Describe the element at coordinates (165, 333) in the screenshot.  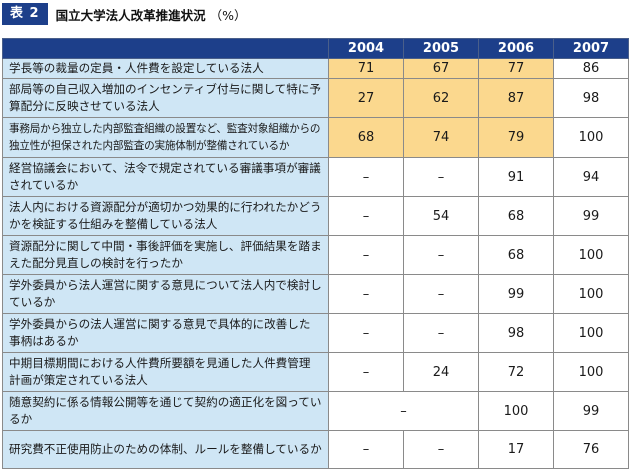
I see `row-label: 学外委員からの法人運営に関する意見で具体的に改善した事柄はあるか` at that location.